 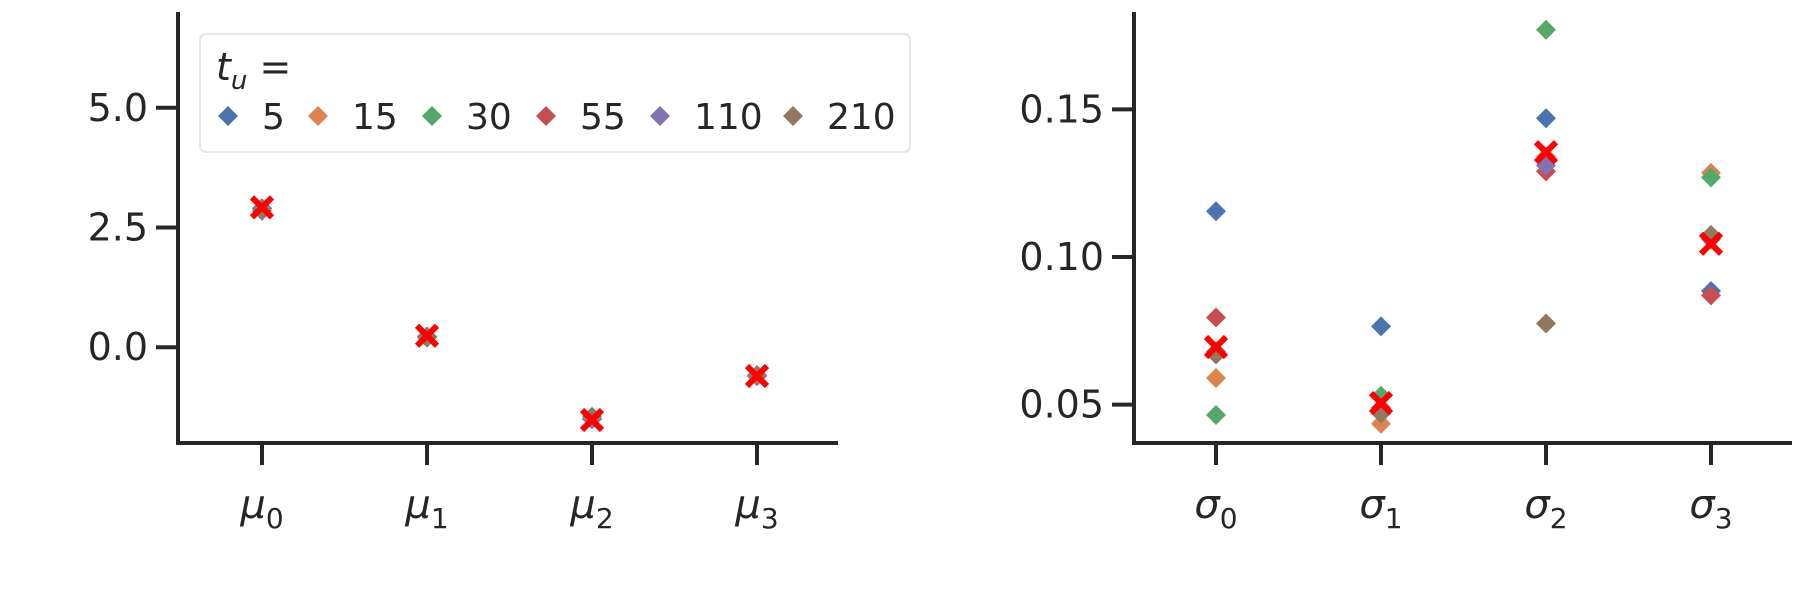 I want to click on mu-xtick-label: μ3, so click(x=756, y=508).